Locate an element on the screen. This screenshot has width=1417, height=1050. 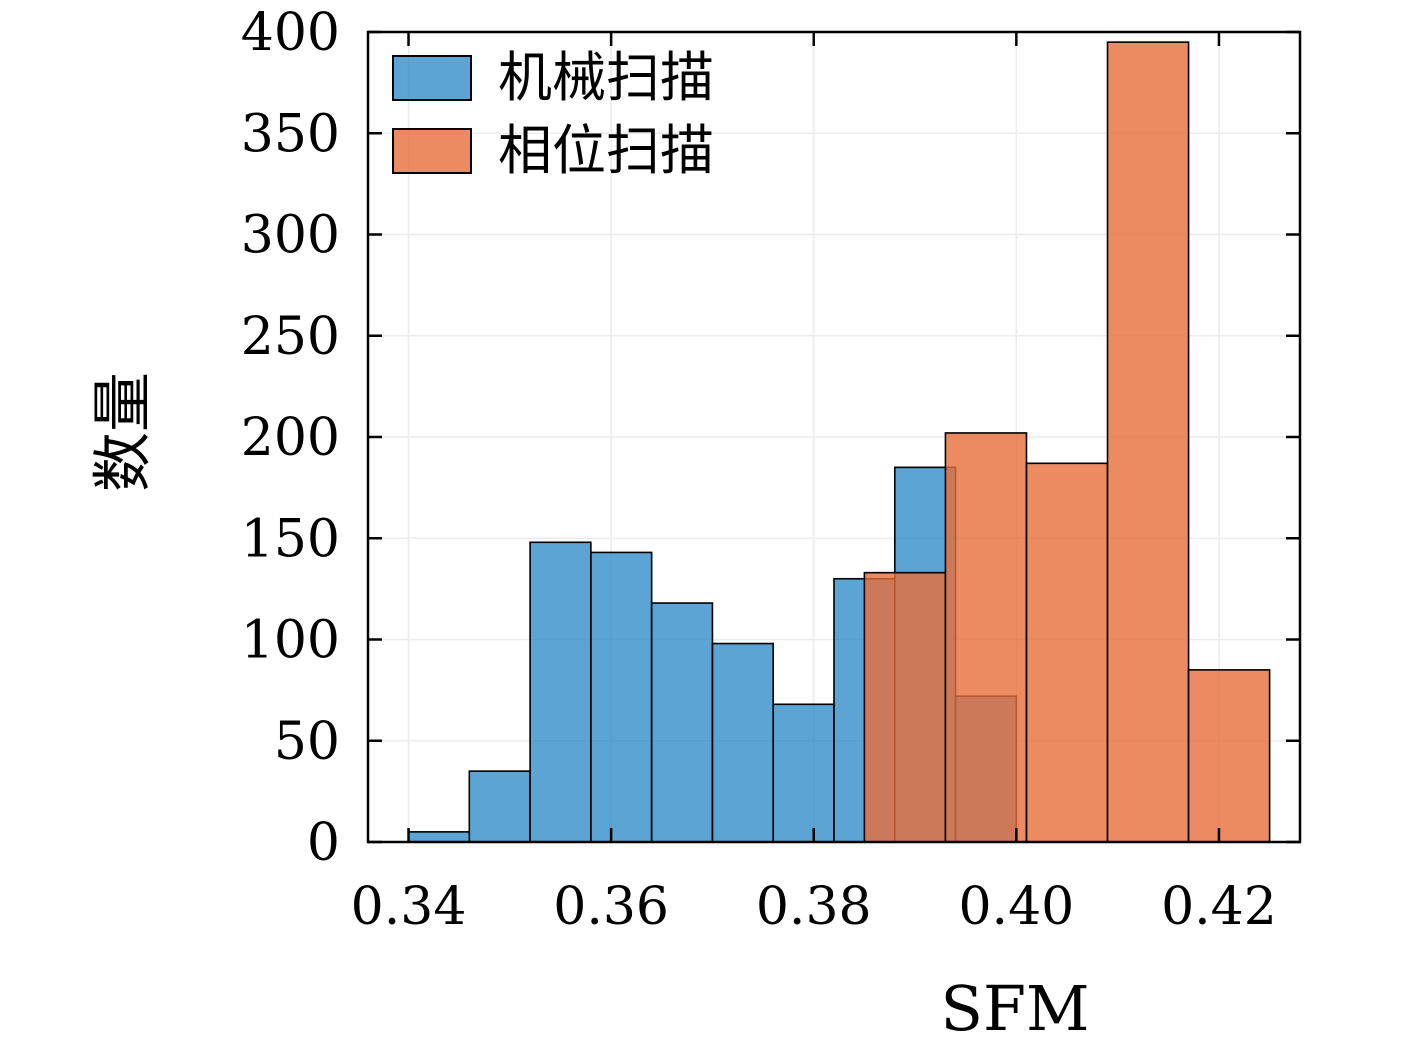
legend-label-mechanical-scan: 机械扫描 is located at coordinates (606, 77).